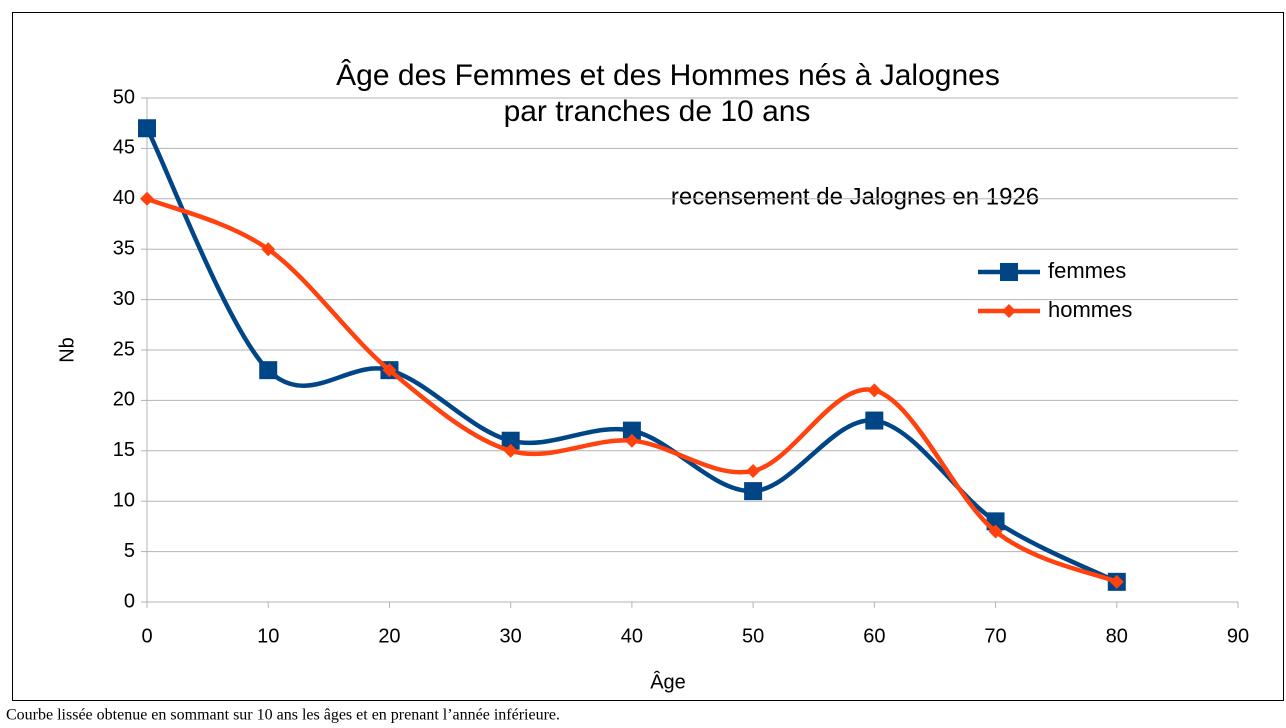 This screenshot has width=1286, height=728. I want to click on y-tick-label: 20, so click(124, 400).